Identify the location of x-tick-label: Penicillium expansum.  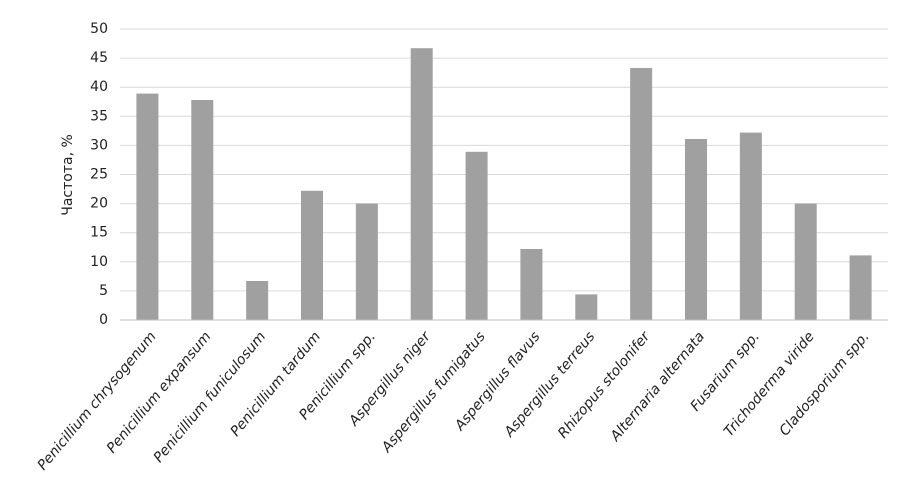
(159, 393).